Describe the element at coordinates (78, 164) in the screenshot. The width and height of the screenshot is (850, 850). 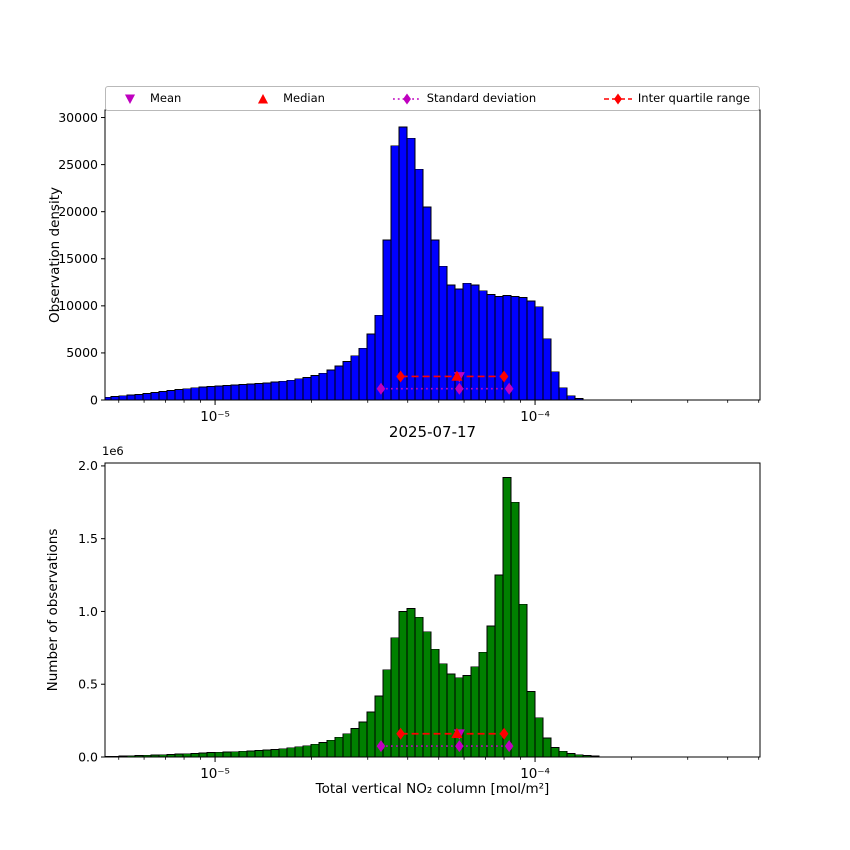
I see `svg-text: 25000` at that location.